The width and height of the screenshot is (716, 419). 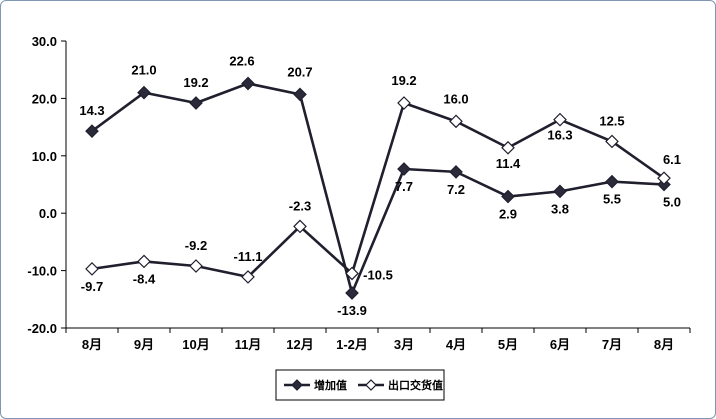 I want to click on data-label: 5.5, so click(x=612, y=199).